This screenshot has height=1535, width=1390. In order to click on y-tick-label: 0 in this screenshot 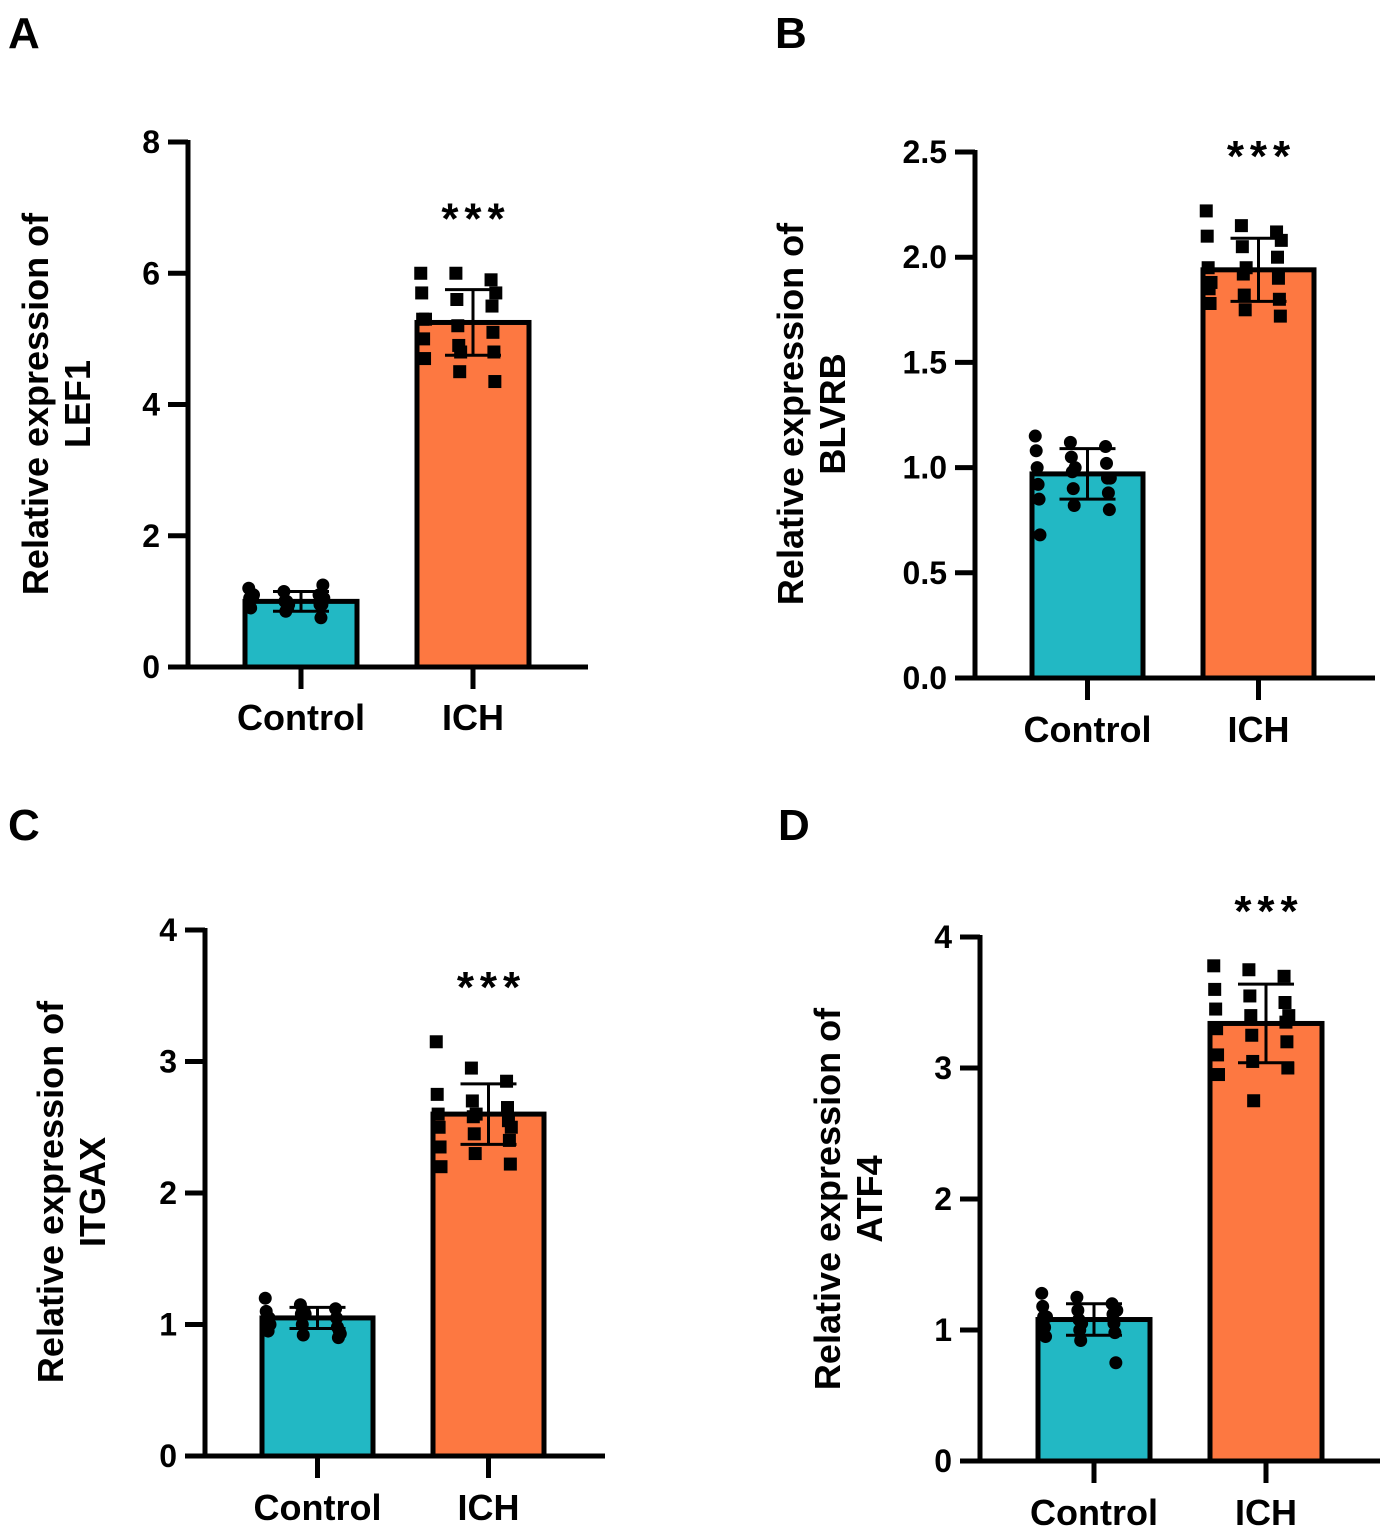, I will do `click(943, 1461)`.